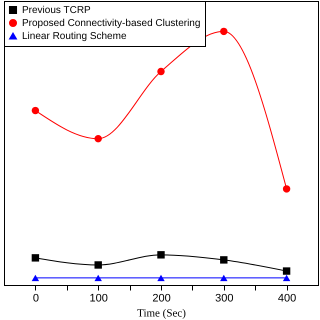  What do you see at coordinates (161, 314) in the screenshot?
I see `x-axis-title: Time (Sec)` at bounding box center [161, 314].